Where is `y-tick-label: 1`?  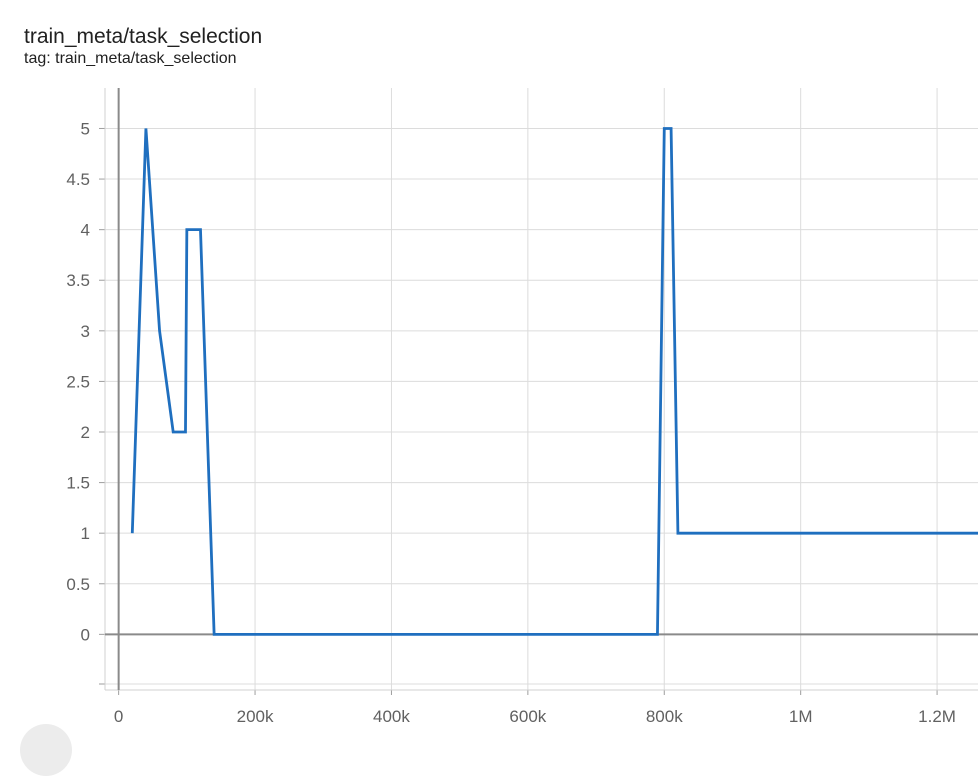
y-tick-label: 1 is located at coordinates (85, 533).